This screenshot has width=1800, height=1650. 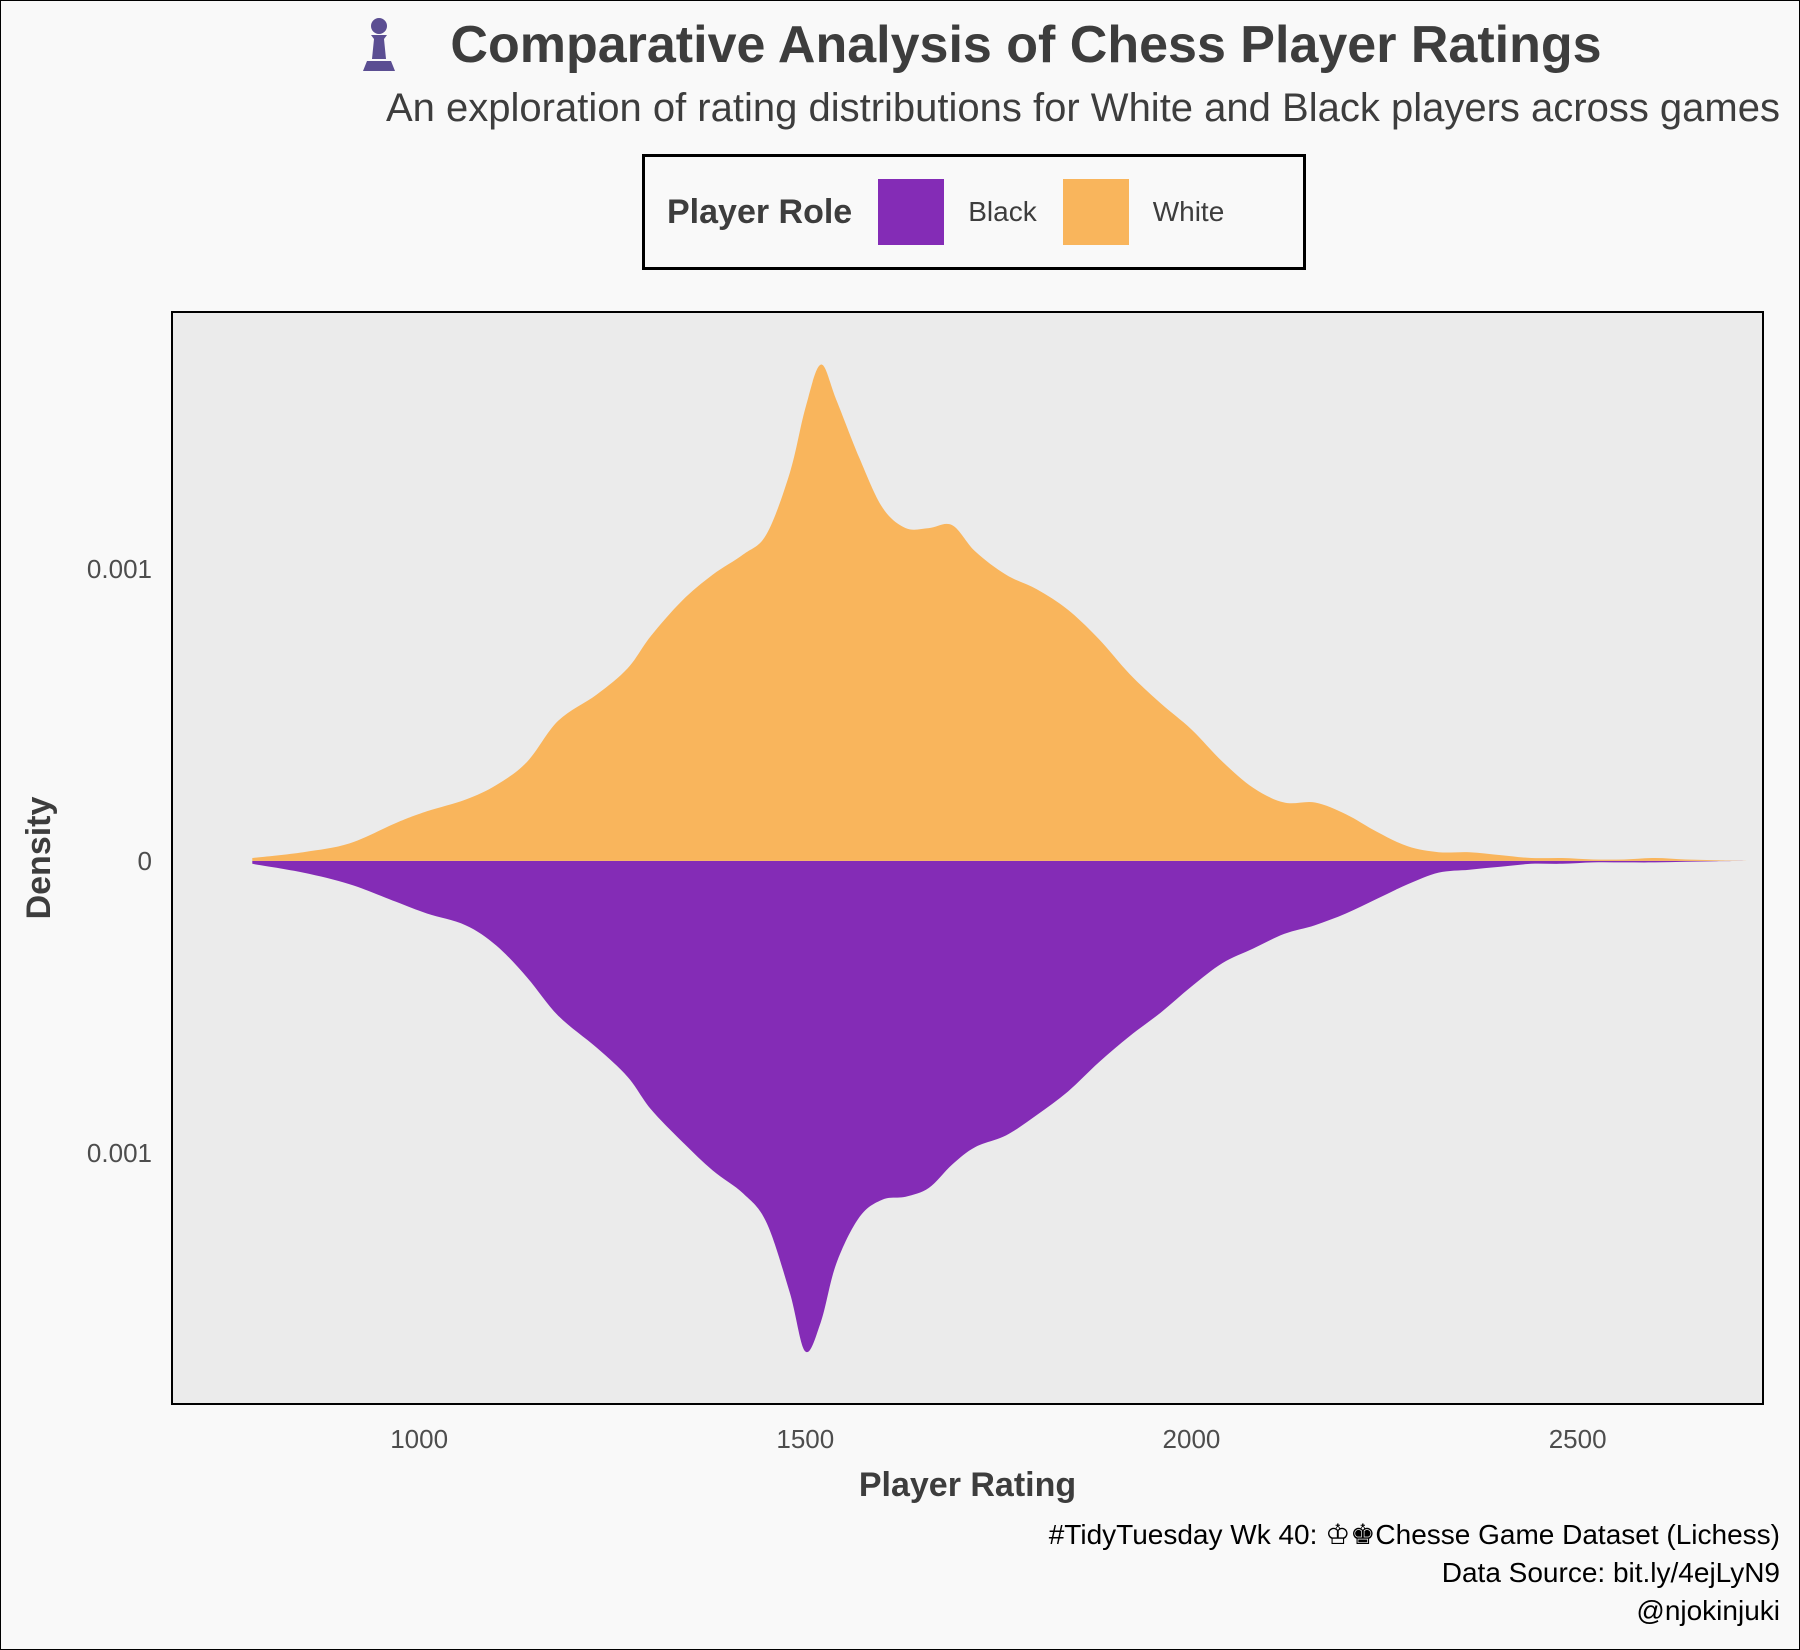 What do you see at coordinates (419, 1439) in the screenshot?
I see `x-tick-label: 1000` at bounding box center [419, 1439].